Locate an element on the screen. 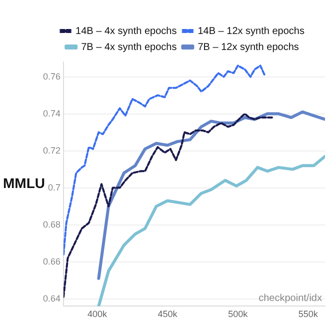 Image resolution: width=327 pixels, height=327 pixels. legend-label: 14B – 4x synth epochs is located at coordinates (126, 31).